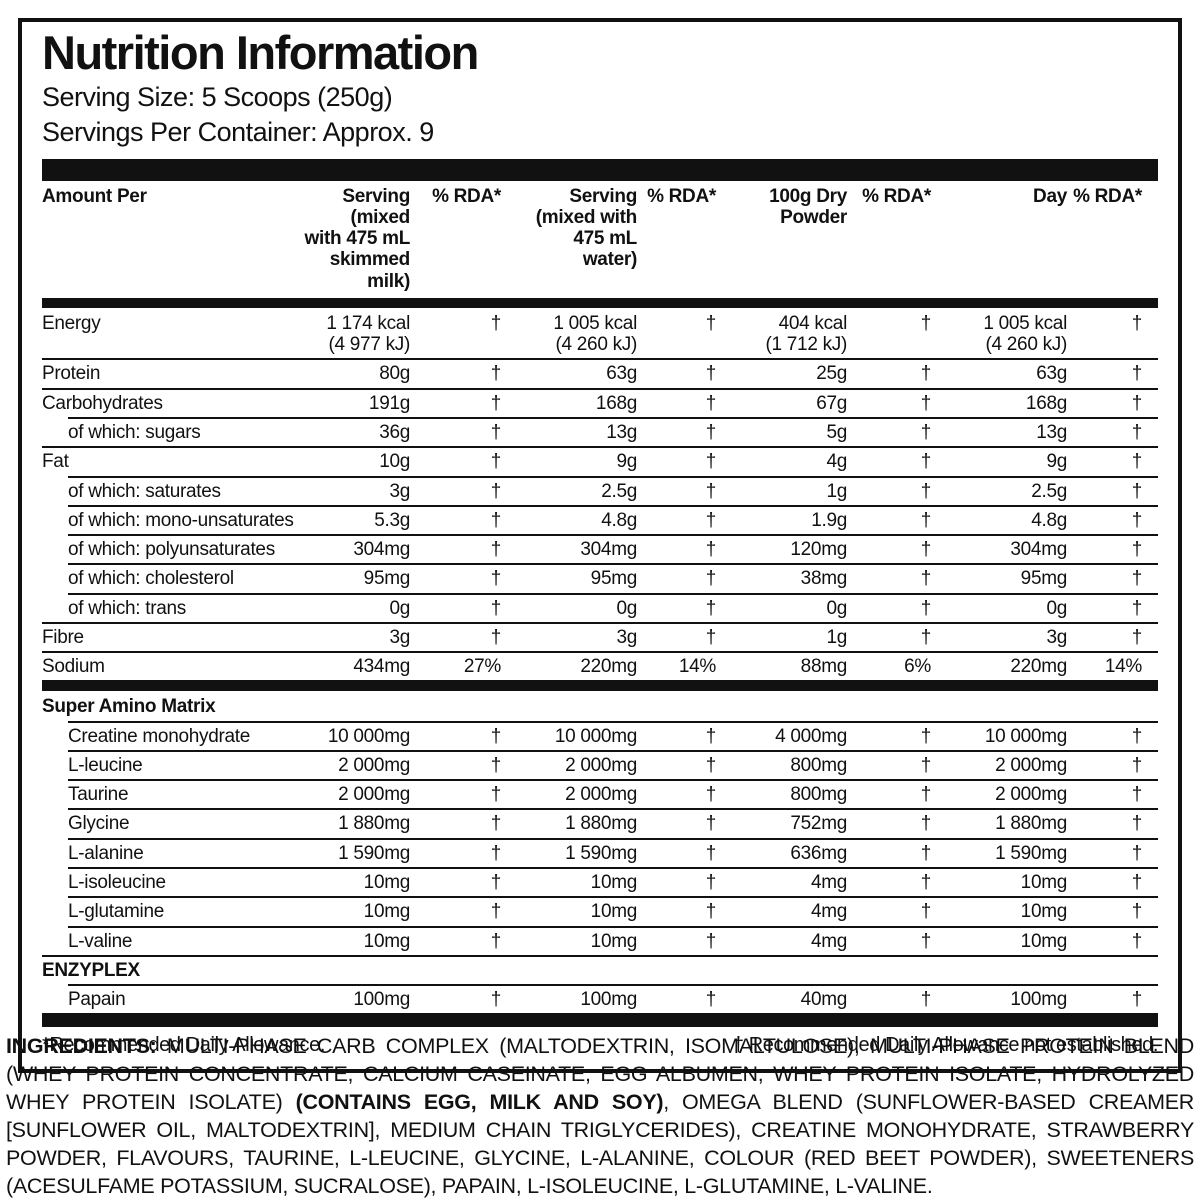 Image resolution: width=1200 pixels, height=1200 pixels. What do you see at coordinates (600, 372) in the screenshot?
I see `table-row: Protein 80g † 63g † 25g † 63g †` at bounding box center [600, 372].